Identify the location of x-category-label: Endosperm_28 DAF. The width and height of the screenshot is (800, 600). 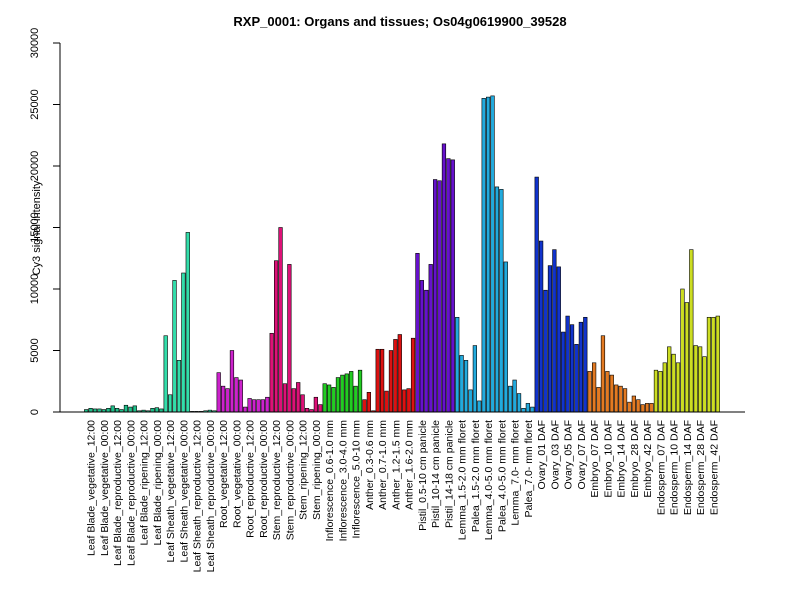
(701, 467).